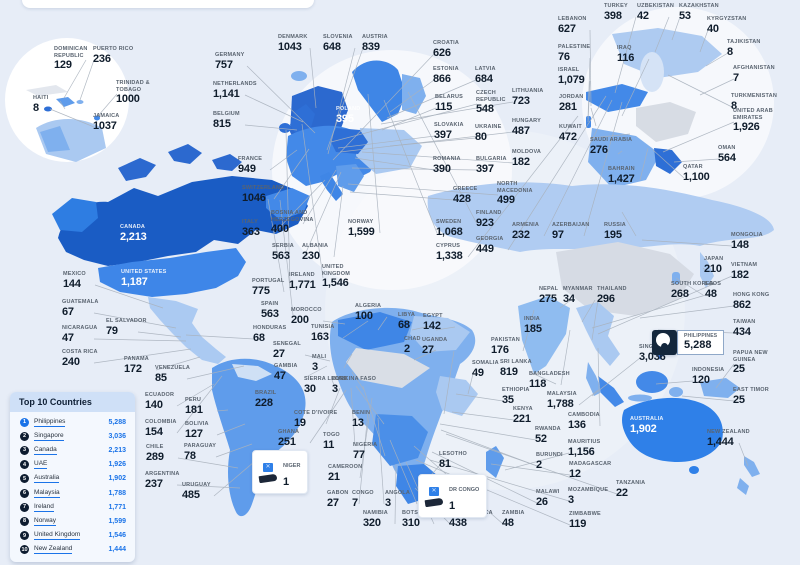 Image resolution: width=800 pixels, height=565 pixels. I want to click on country-label-new-zealand: NEW ZEALAND 1,444, so click(728, 438).